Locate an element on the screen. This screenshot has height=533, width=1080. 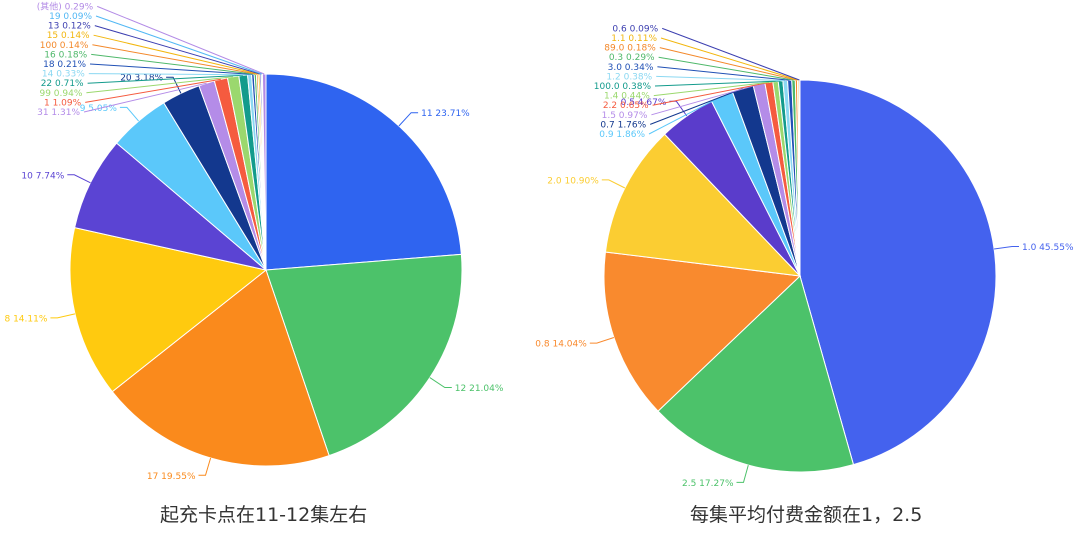
slice-label: 18 0.21% is located at coordinates (64, 65).